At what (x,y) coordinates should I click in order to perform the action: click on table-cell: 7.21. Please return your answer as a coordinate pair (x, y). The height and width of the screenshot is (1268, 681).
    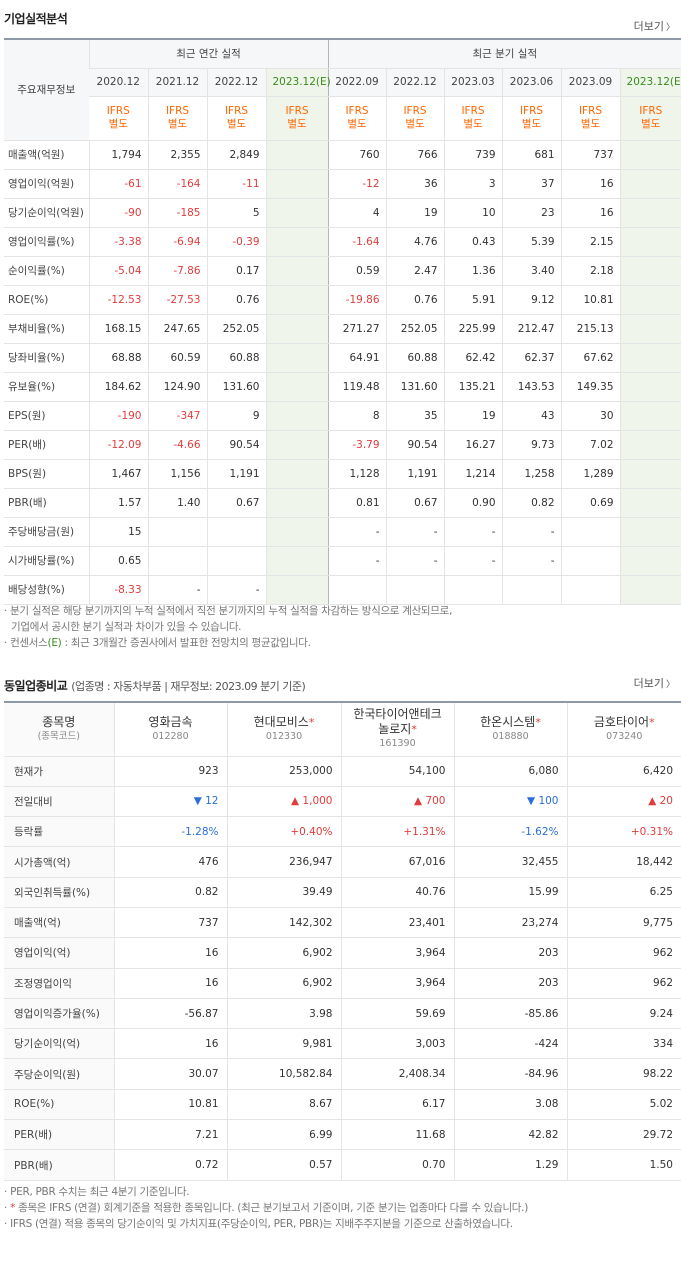
    Looking at the image, I should click on (170, 1135).